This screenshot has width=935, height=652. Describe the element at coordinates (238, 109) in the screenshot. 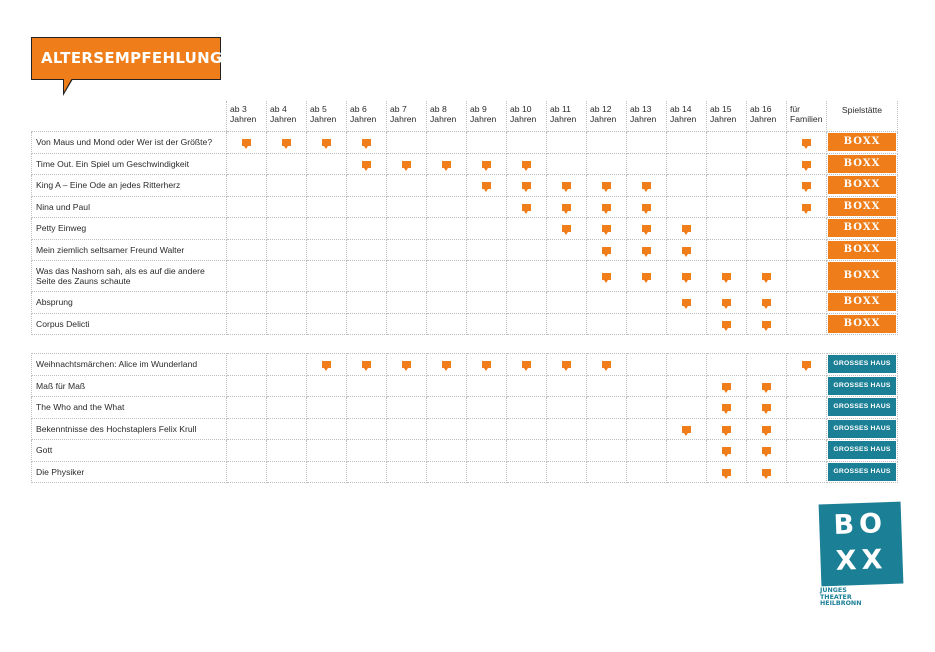

I see `age-header-top: ab 3` at that location.